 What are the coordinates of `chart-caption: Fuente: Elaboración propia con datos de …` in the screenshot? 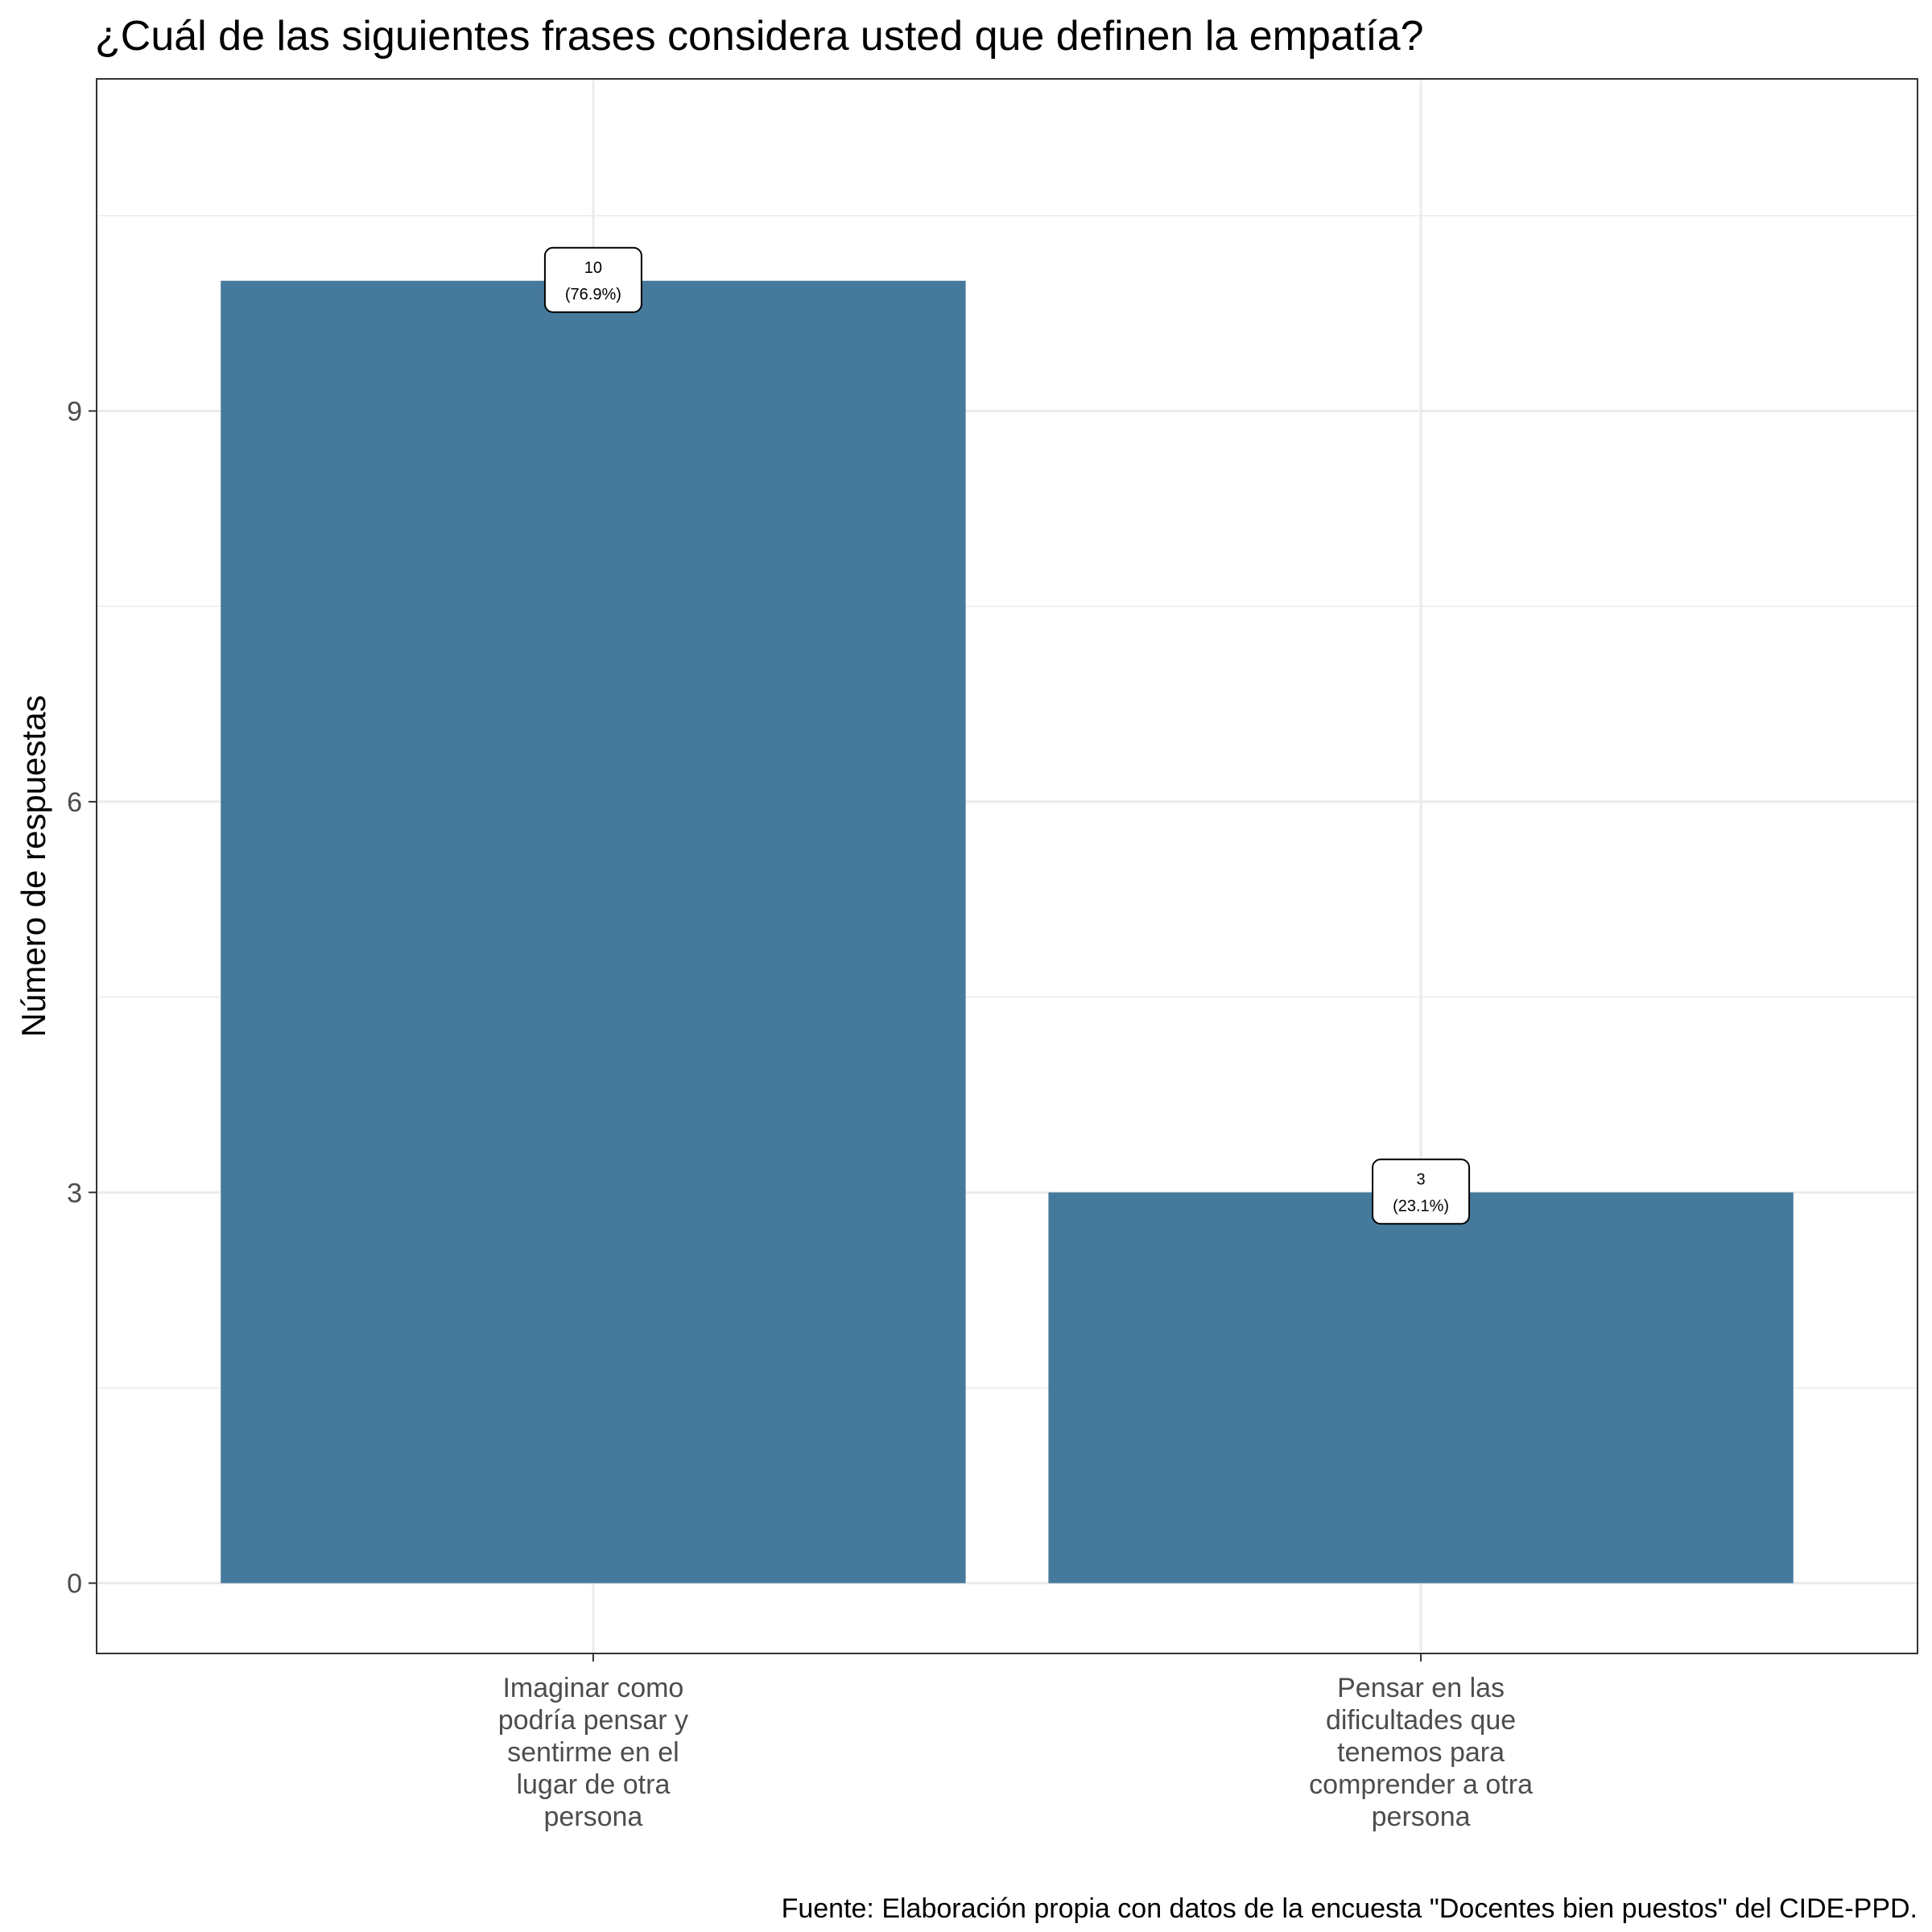 It's located at (1350, 1908).